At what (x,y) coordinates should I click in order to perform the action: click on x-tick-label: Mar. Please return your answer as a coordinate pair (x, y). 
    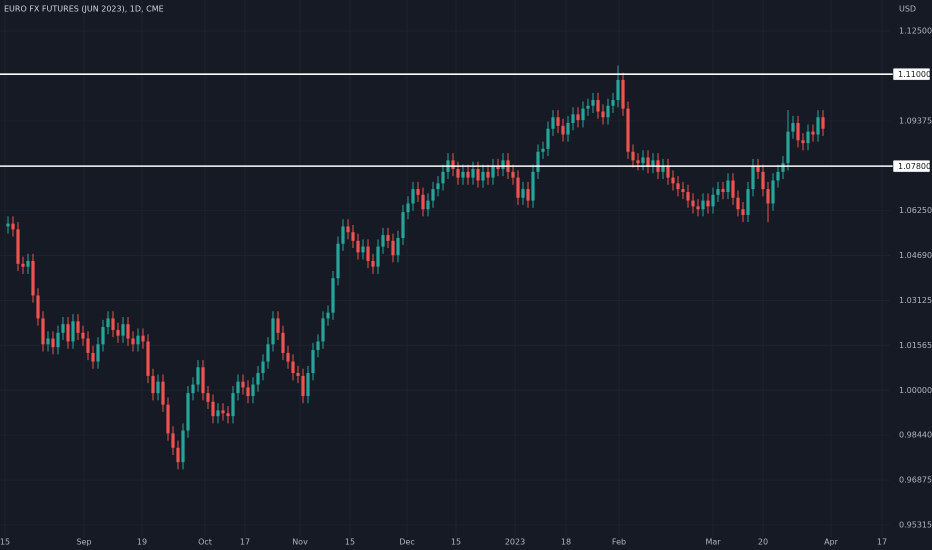
    Looking at the image, I should click on (713, 542).